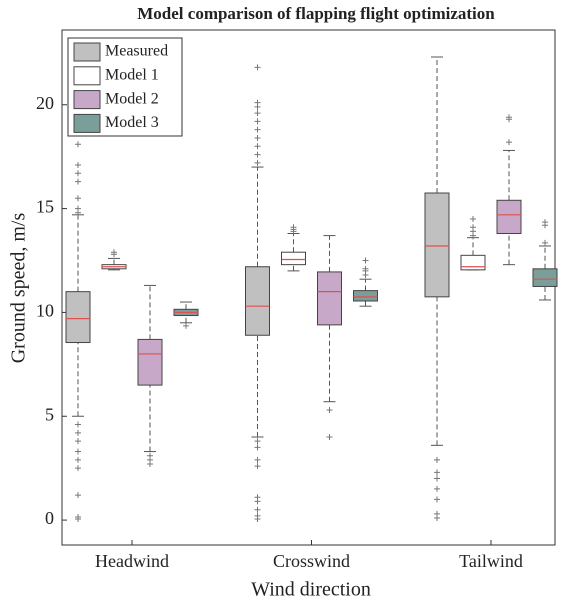  What do you see at coordinates (45, 103) in the screenshot?
I see `y-tick-label: 20` at bounding box center [45, 103].